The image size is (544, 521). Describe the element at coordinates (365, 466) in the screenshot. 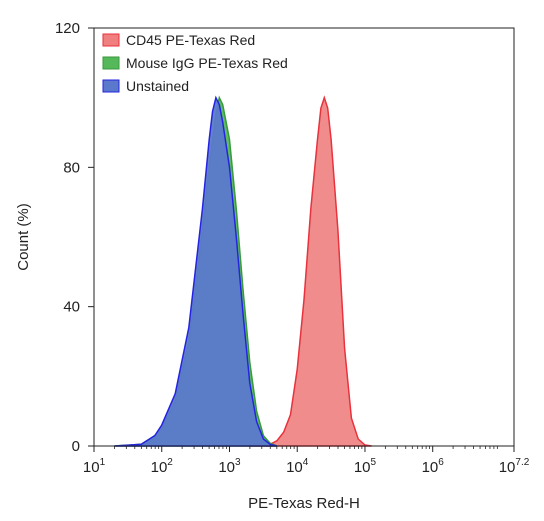

I see `x-tick-label: 10⁵` at that location.